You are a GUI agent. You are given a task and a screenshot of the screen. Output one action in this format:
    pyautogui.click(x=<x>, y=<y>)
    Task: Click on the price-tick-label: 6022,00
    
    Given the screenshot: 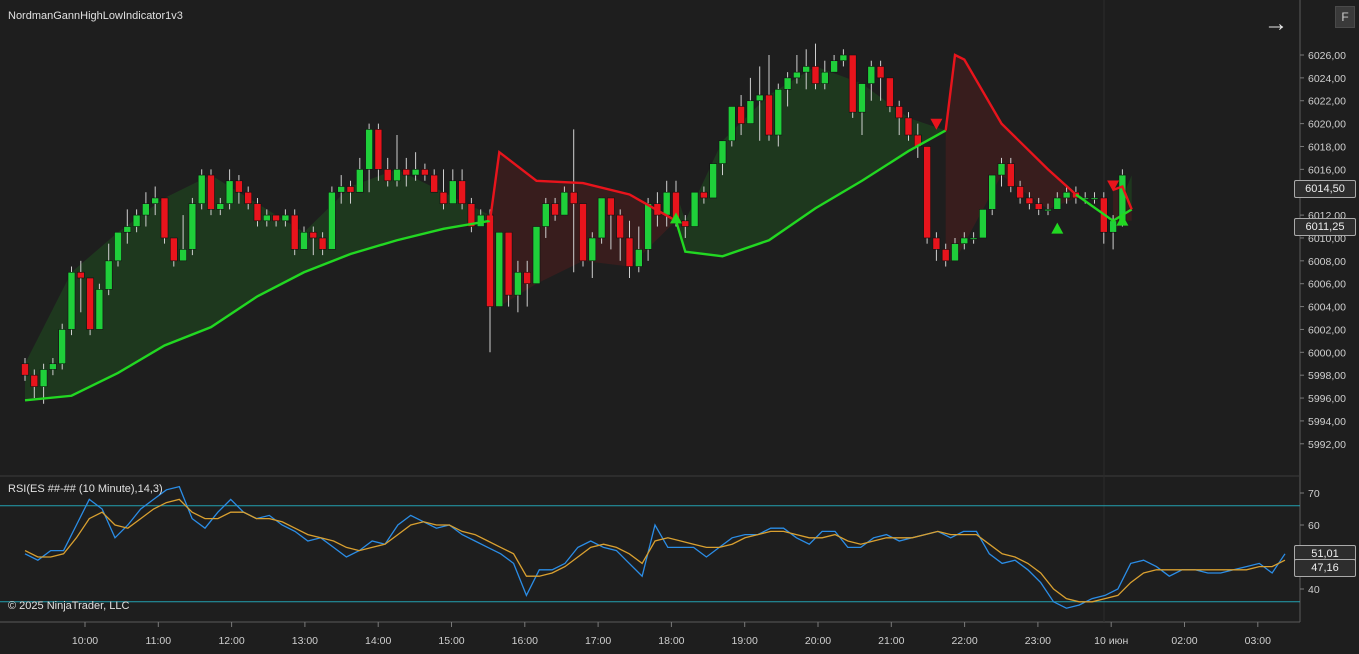 What is the action you would take?
    pyautogui.click(x=1327, y=102)
    